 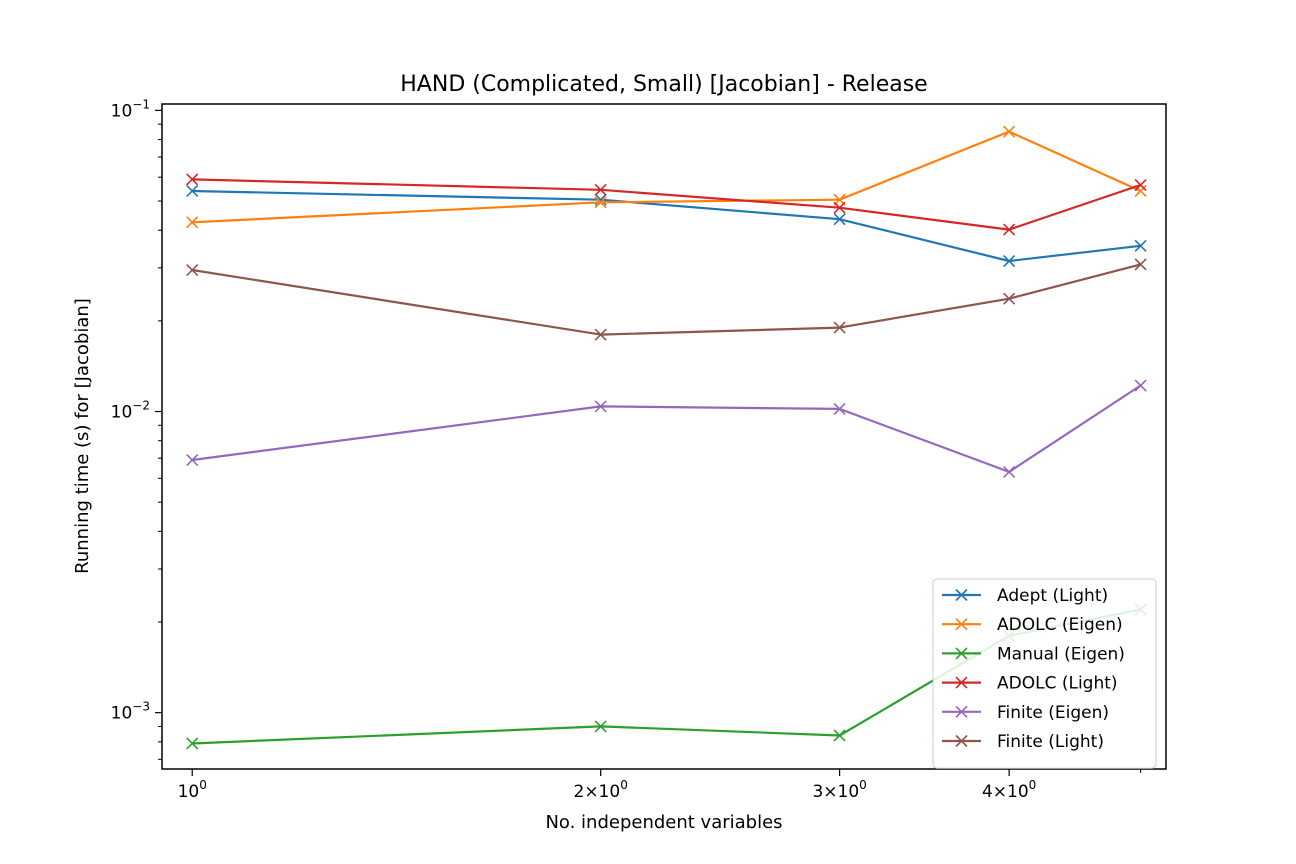 I want to click on legend-label-5: Finite (Light), so click(x=1050, y=742).